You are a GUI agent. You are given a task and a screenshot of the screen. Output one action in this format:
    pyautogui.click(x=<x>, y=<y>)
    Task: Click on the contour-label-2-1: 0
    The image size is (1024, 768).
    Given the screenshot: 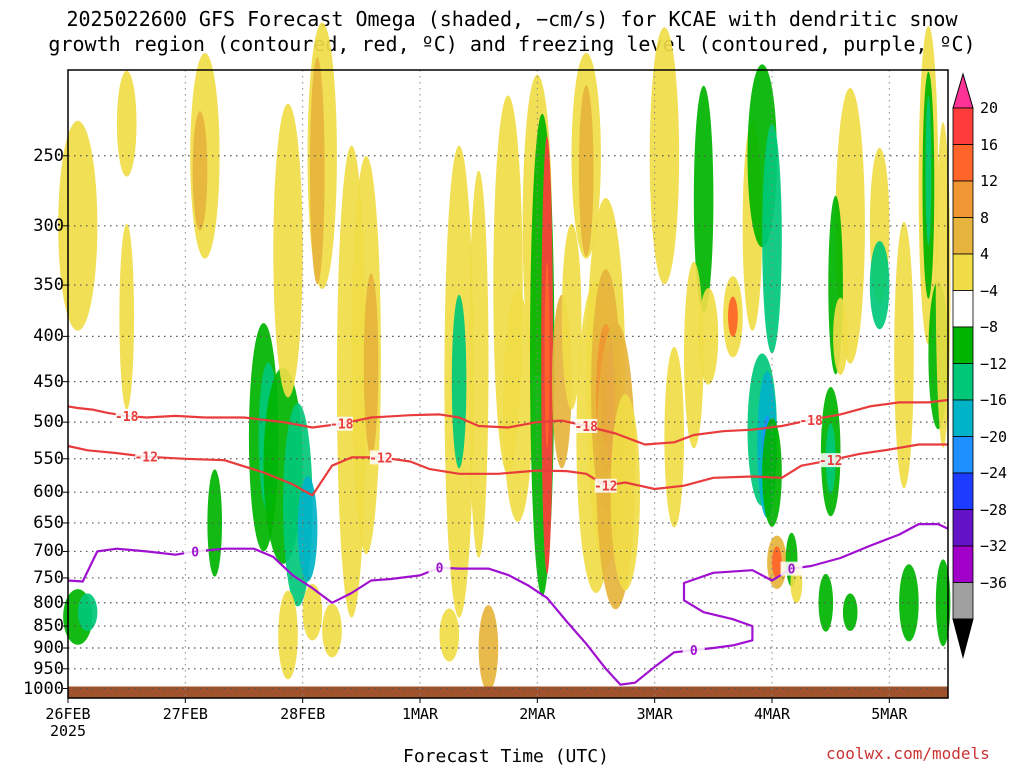 What is the action you would take?
    pyautogui.click(x=440, y=569)
    